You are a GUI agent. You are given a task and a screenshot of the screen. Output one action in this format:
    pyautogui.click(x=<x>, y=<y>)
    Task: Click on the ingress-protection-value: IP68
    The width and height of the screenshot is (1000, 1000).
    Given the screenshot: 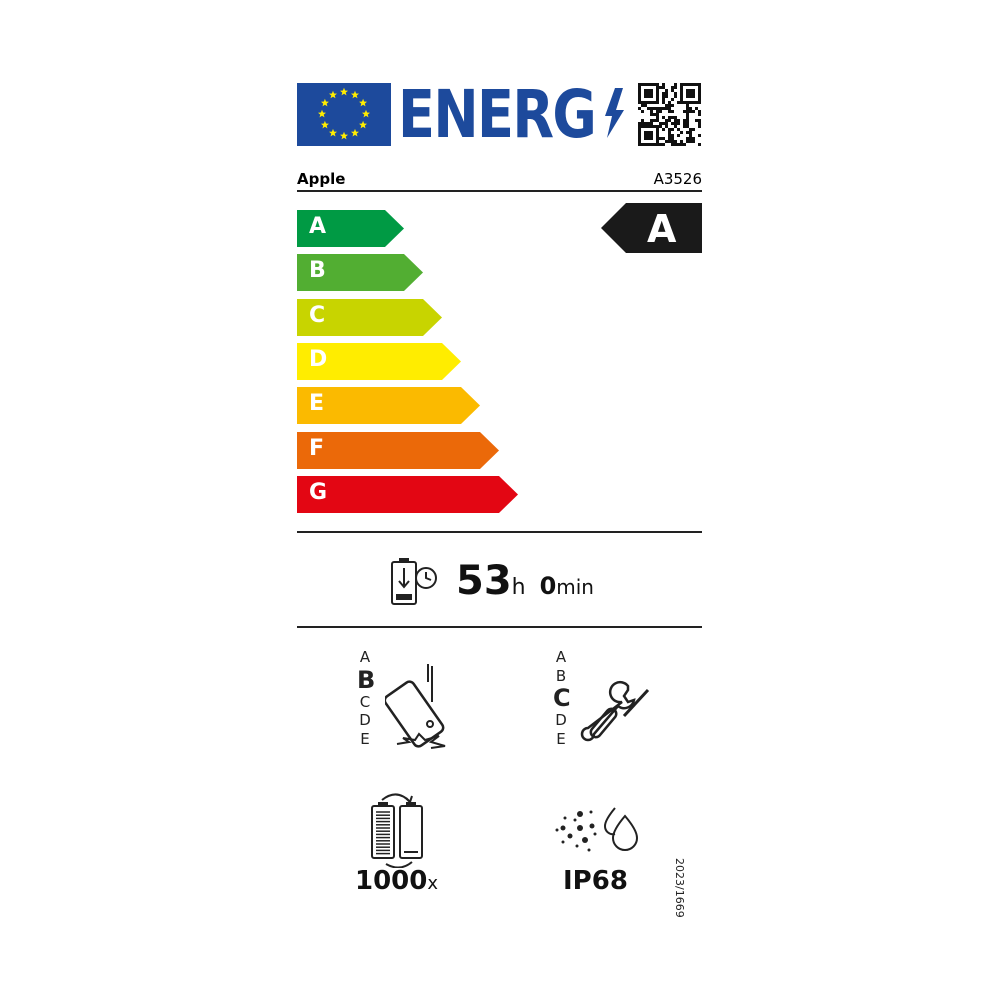 What is the action you would take?
    pyautogui.click(x=595, y=881)
    